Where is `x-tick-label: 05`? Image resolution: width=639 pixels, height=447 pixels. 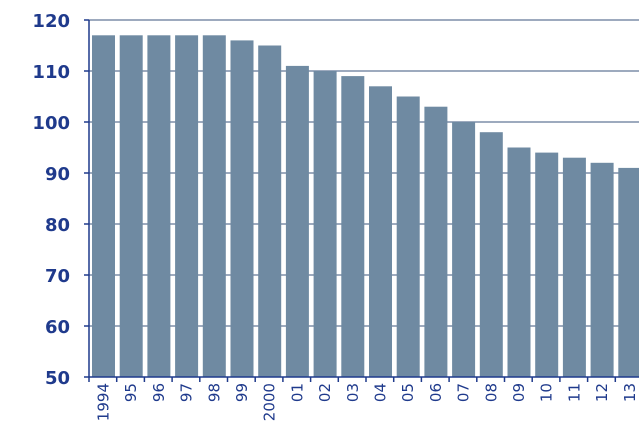 x-tick-label: 05 is located at coordinates (408, 392).